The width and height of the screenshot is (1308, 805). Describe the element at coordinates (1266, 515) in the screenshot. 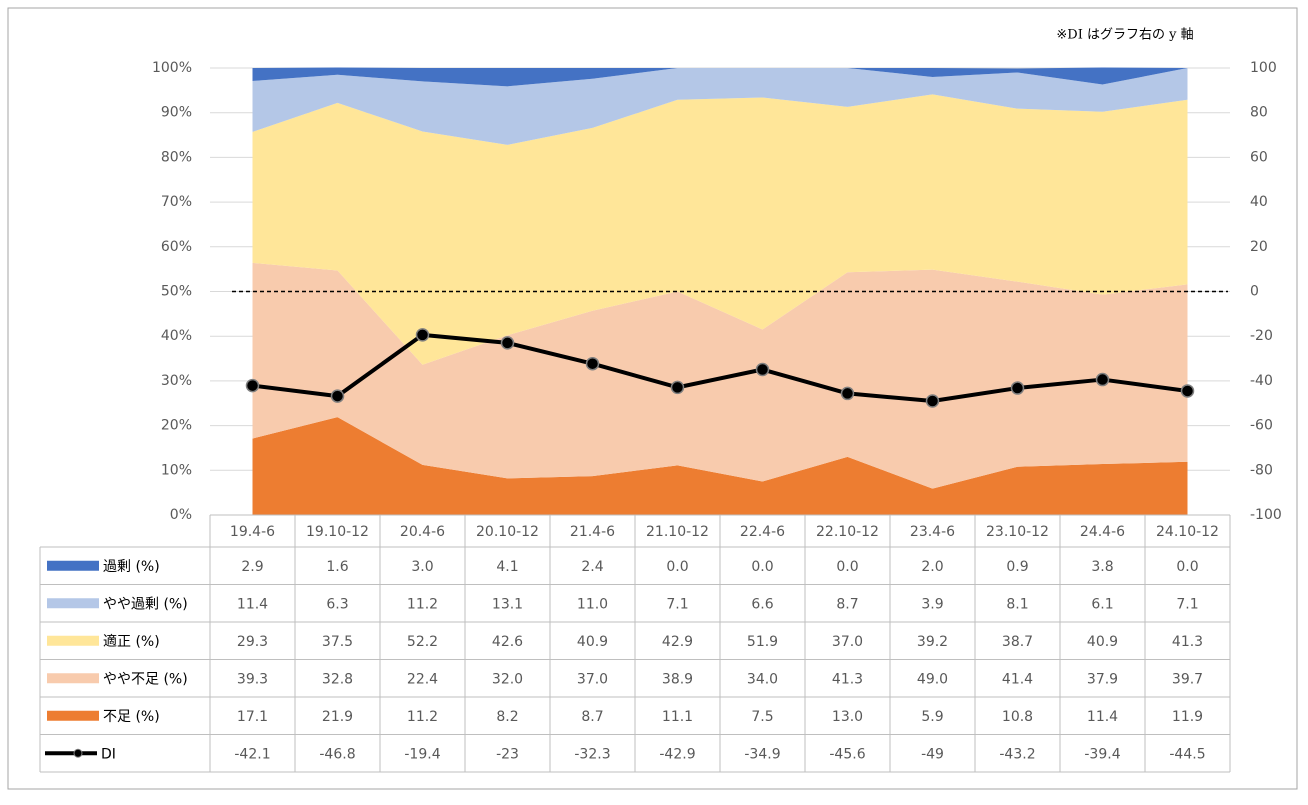

I see `y2-tick-label: -100` at that location.